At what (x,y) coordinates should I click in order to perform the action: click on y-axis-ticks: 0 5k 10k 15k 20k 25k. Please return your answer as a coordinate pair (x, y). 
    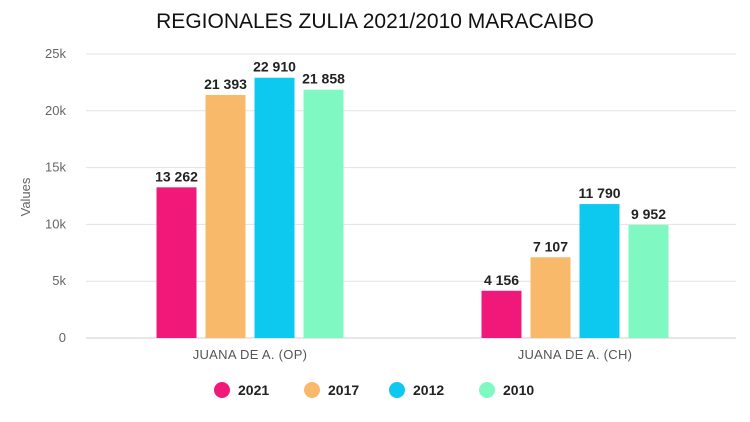
    Looking at the image, I should click on (55, 195).